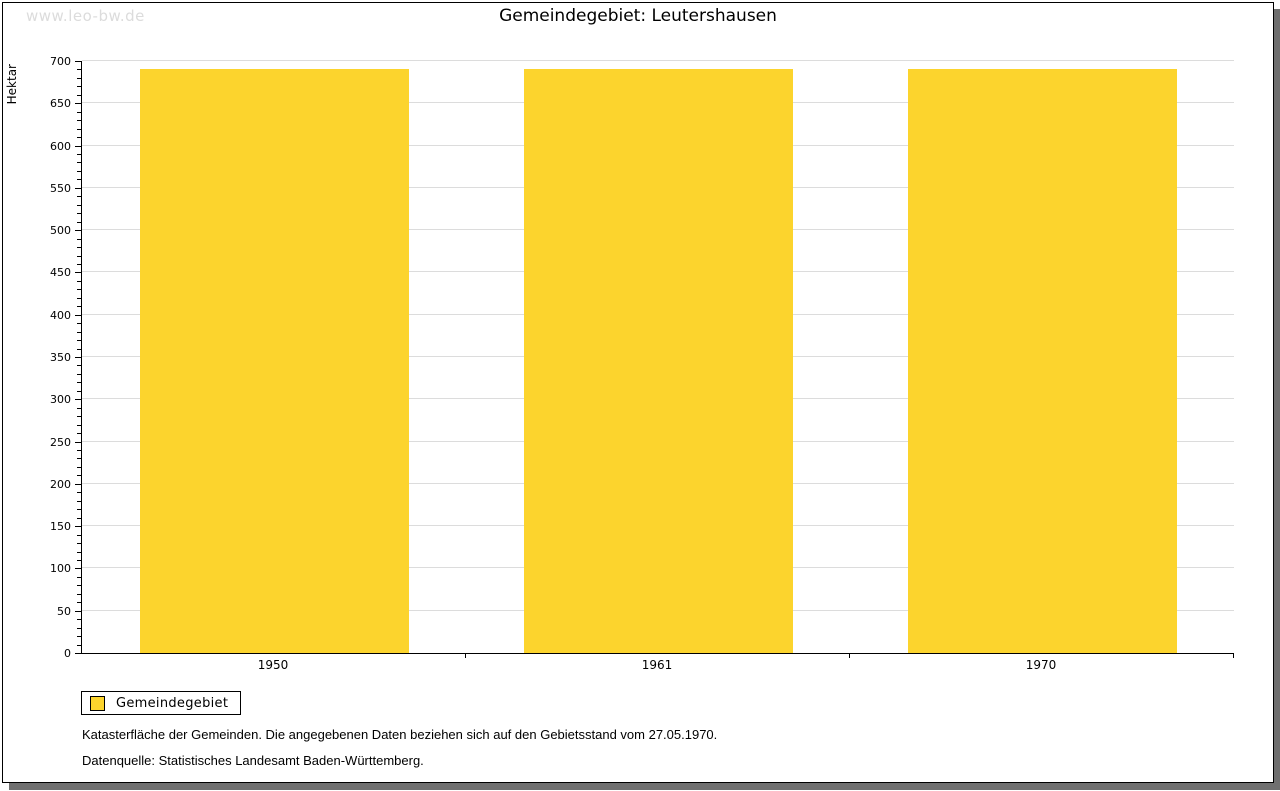  I want to click on y-tick-label-450: 450, so click(60, 273).